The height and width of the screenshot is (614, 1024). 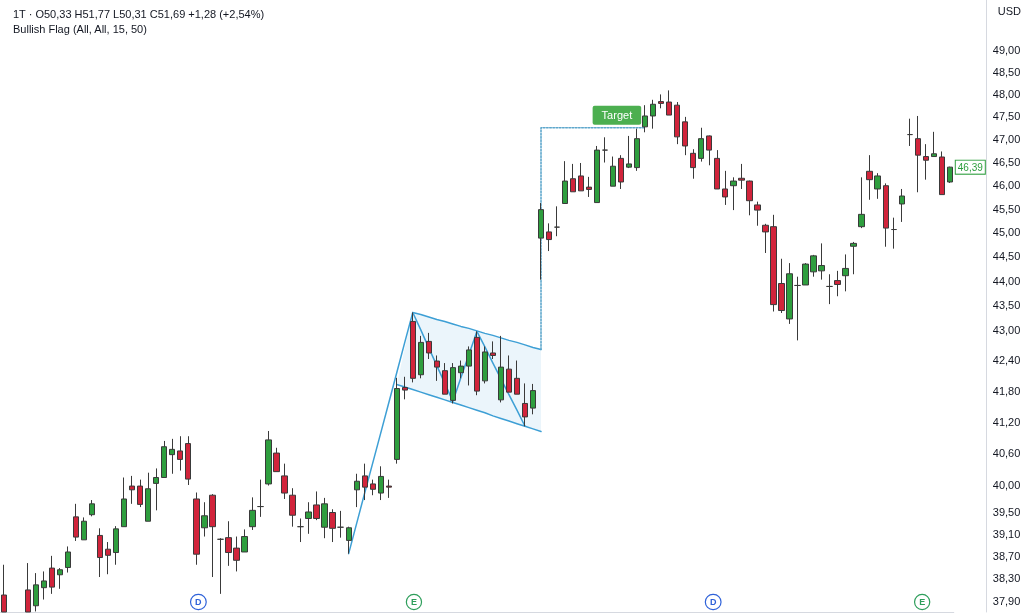 I want to click on y-tick-label: 41,80, so click(x=1006, y=390).